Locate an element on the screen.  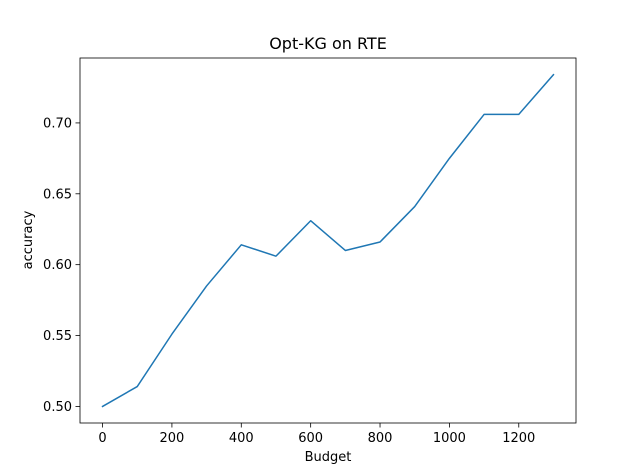
y-tick-label: 0.60 is located at coordinates (57, 265).